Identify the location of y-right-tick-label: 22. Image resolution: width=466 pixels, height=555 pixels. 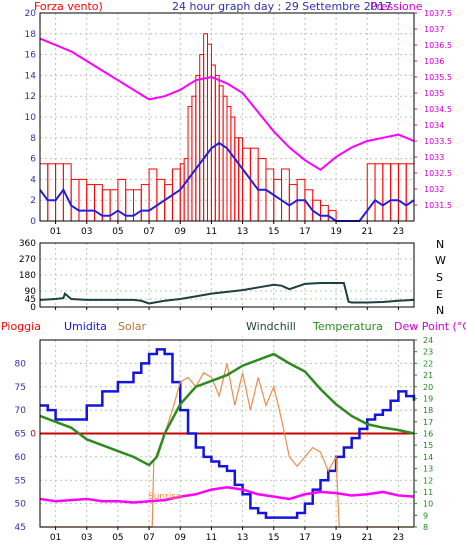
(428, 363).